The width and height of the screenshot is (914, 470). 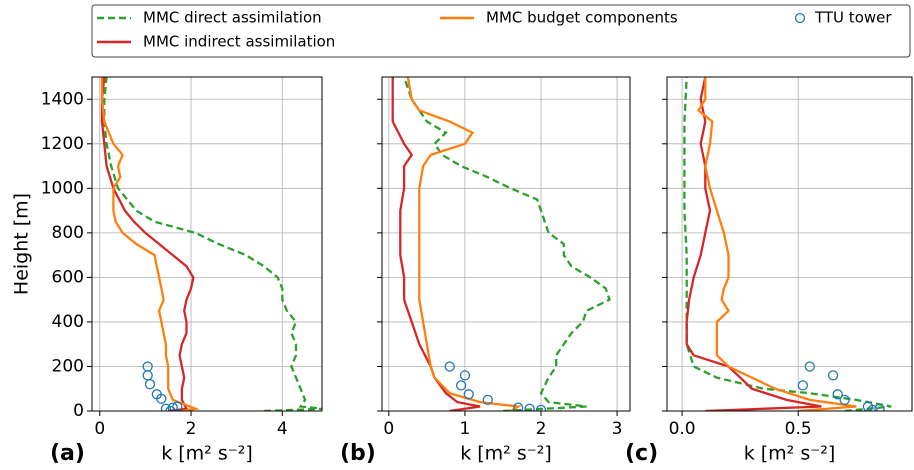 What do you see at coordinates (501, 31) in the screenshot?
I see `legend-box` at bounding box center [501, 31].